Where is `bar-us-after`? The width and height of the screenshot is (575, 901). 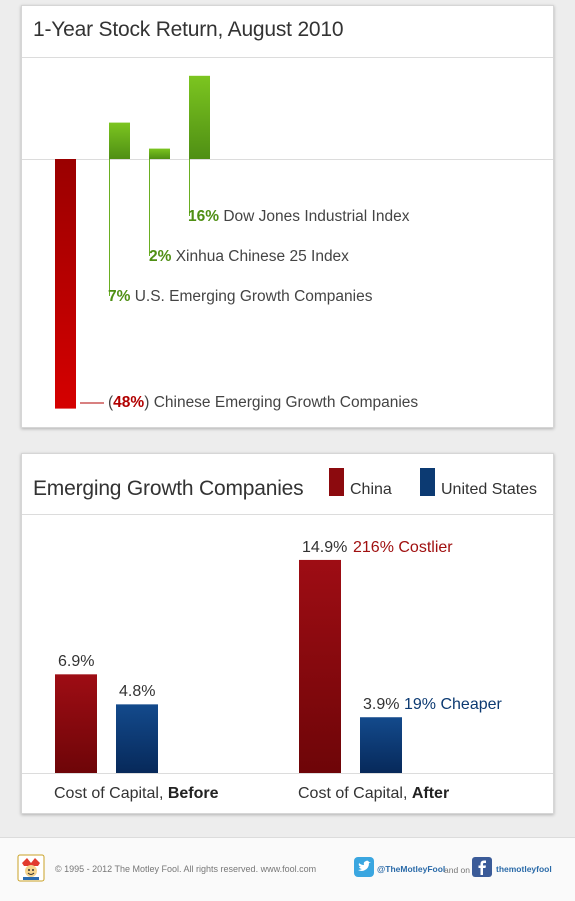 bar-us-after is located at coordinates (381, 745).